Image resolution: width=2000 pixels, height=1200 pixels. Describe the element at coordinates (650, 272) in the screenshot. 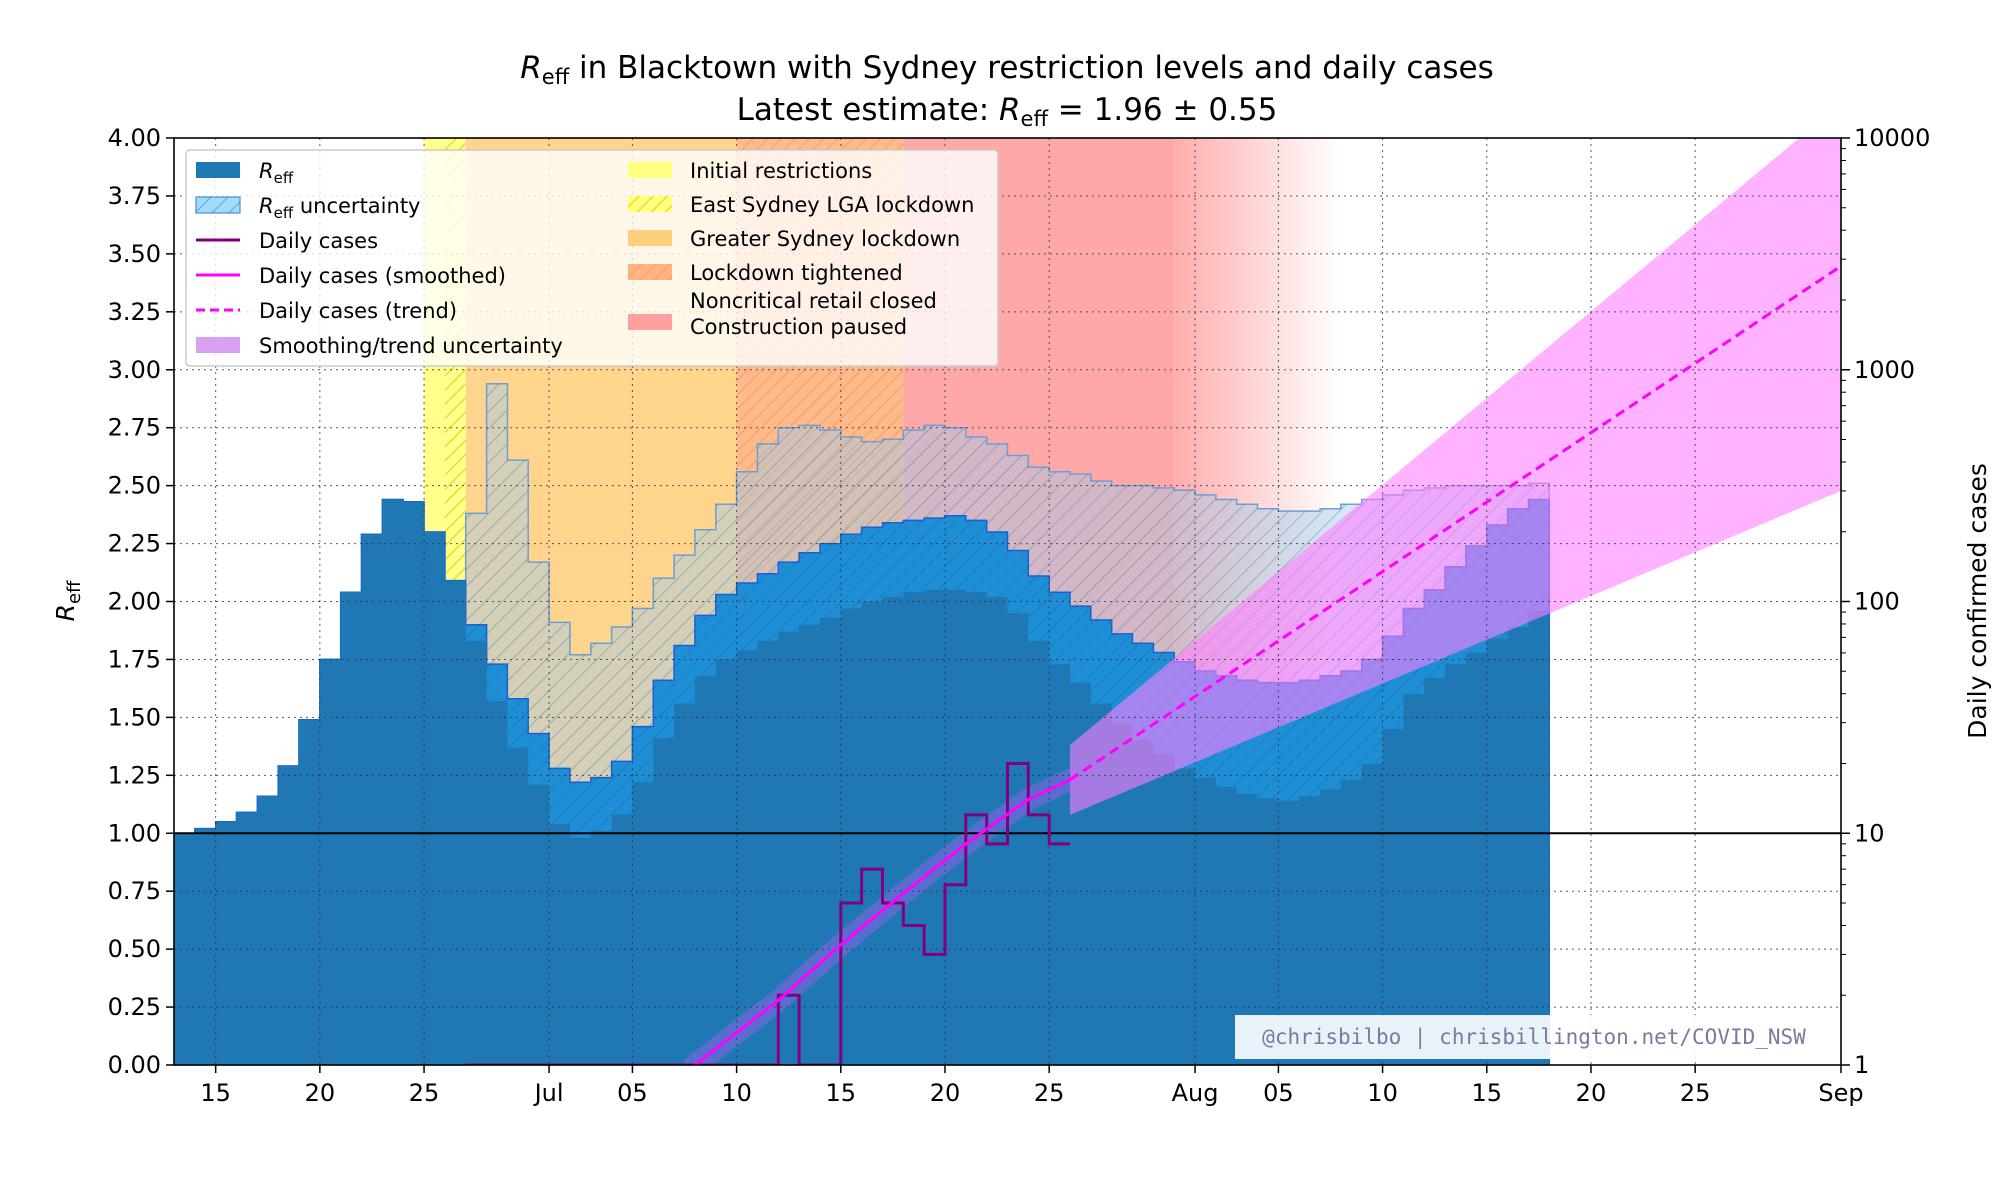

I see `legend-swatch-tightened-hatch` at that location.